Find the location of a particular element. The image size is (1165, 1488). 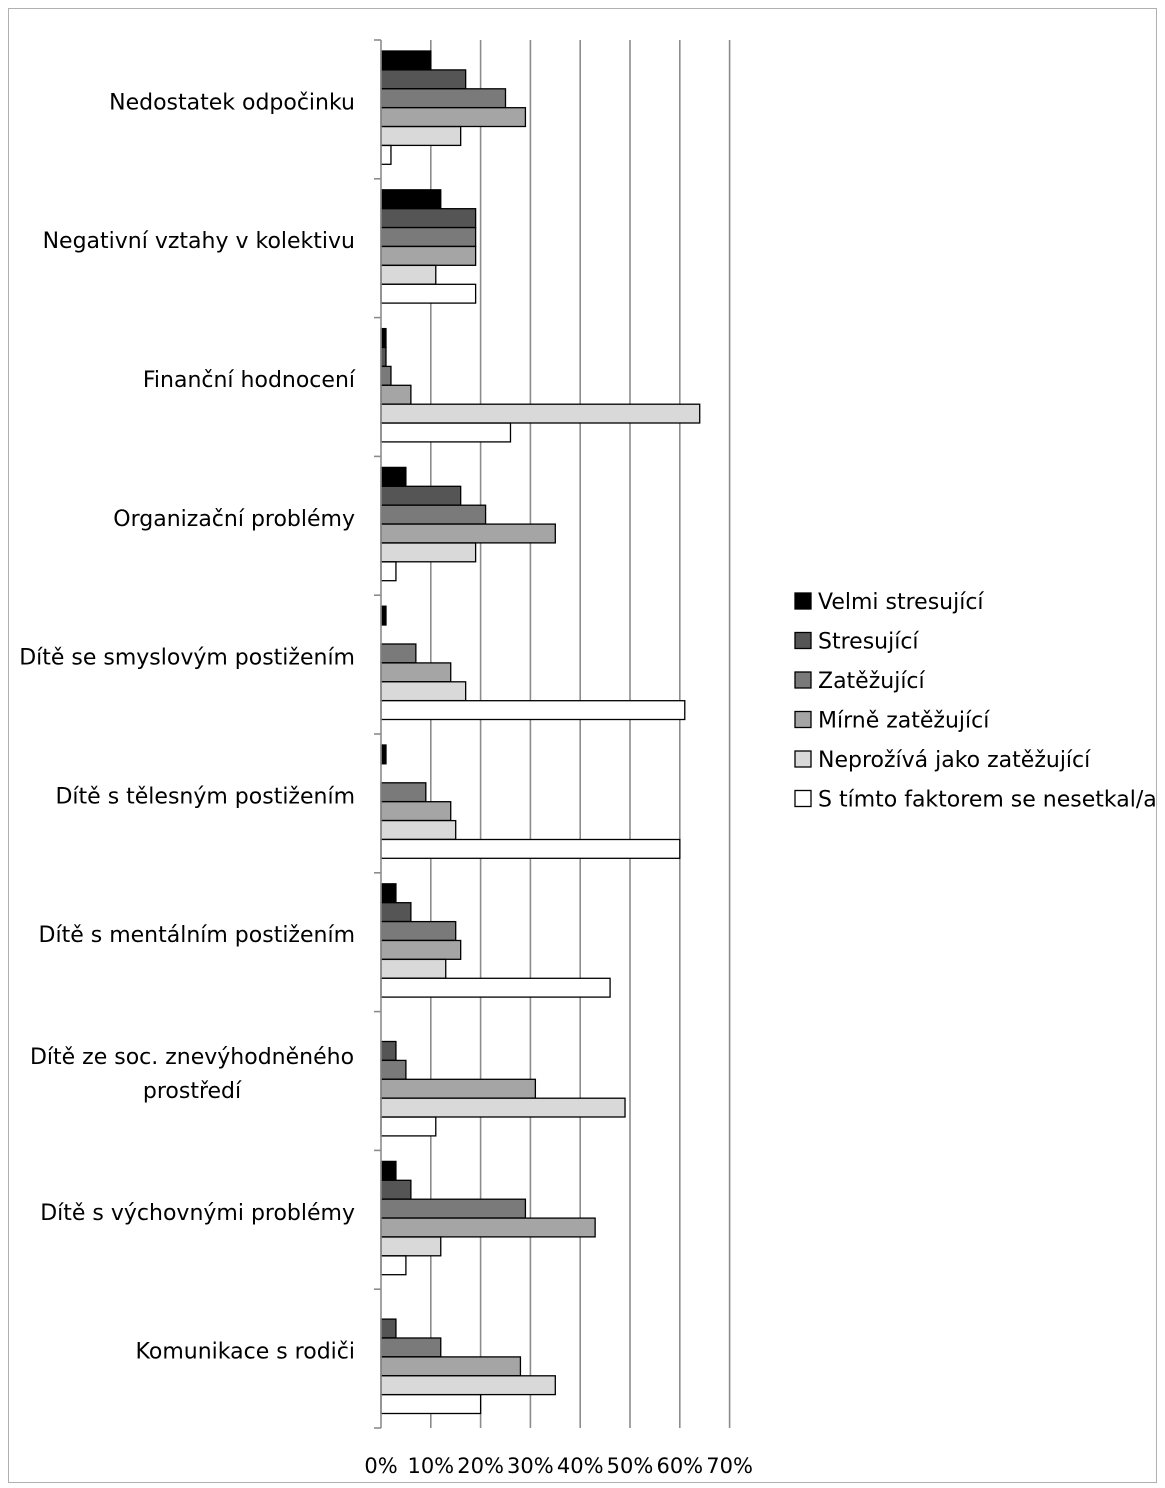

legend-label: Mírně zatěžující is located at coordinates (904, 721).